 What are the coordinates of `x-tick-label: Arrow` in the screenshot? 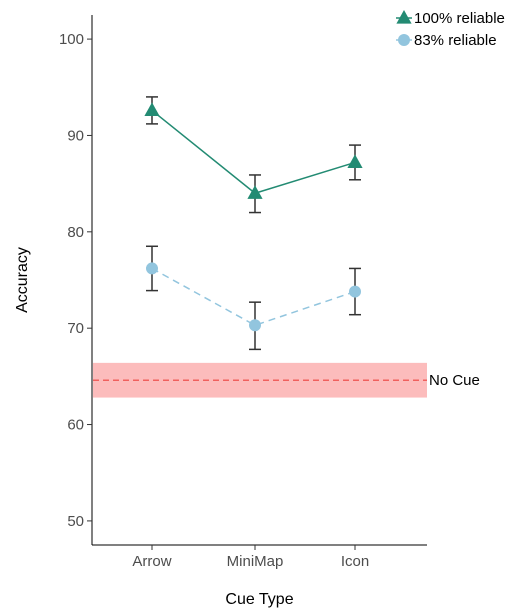 It's located at (151, 561).